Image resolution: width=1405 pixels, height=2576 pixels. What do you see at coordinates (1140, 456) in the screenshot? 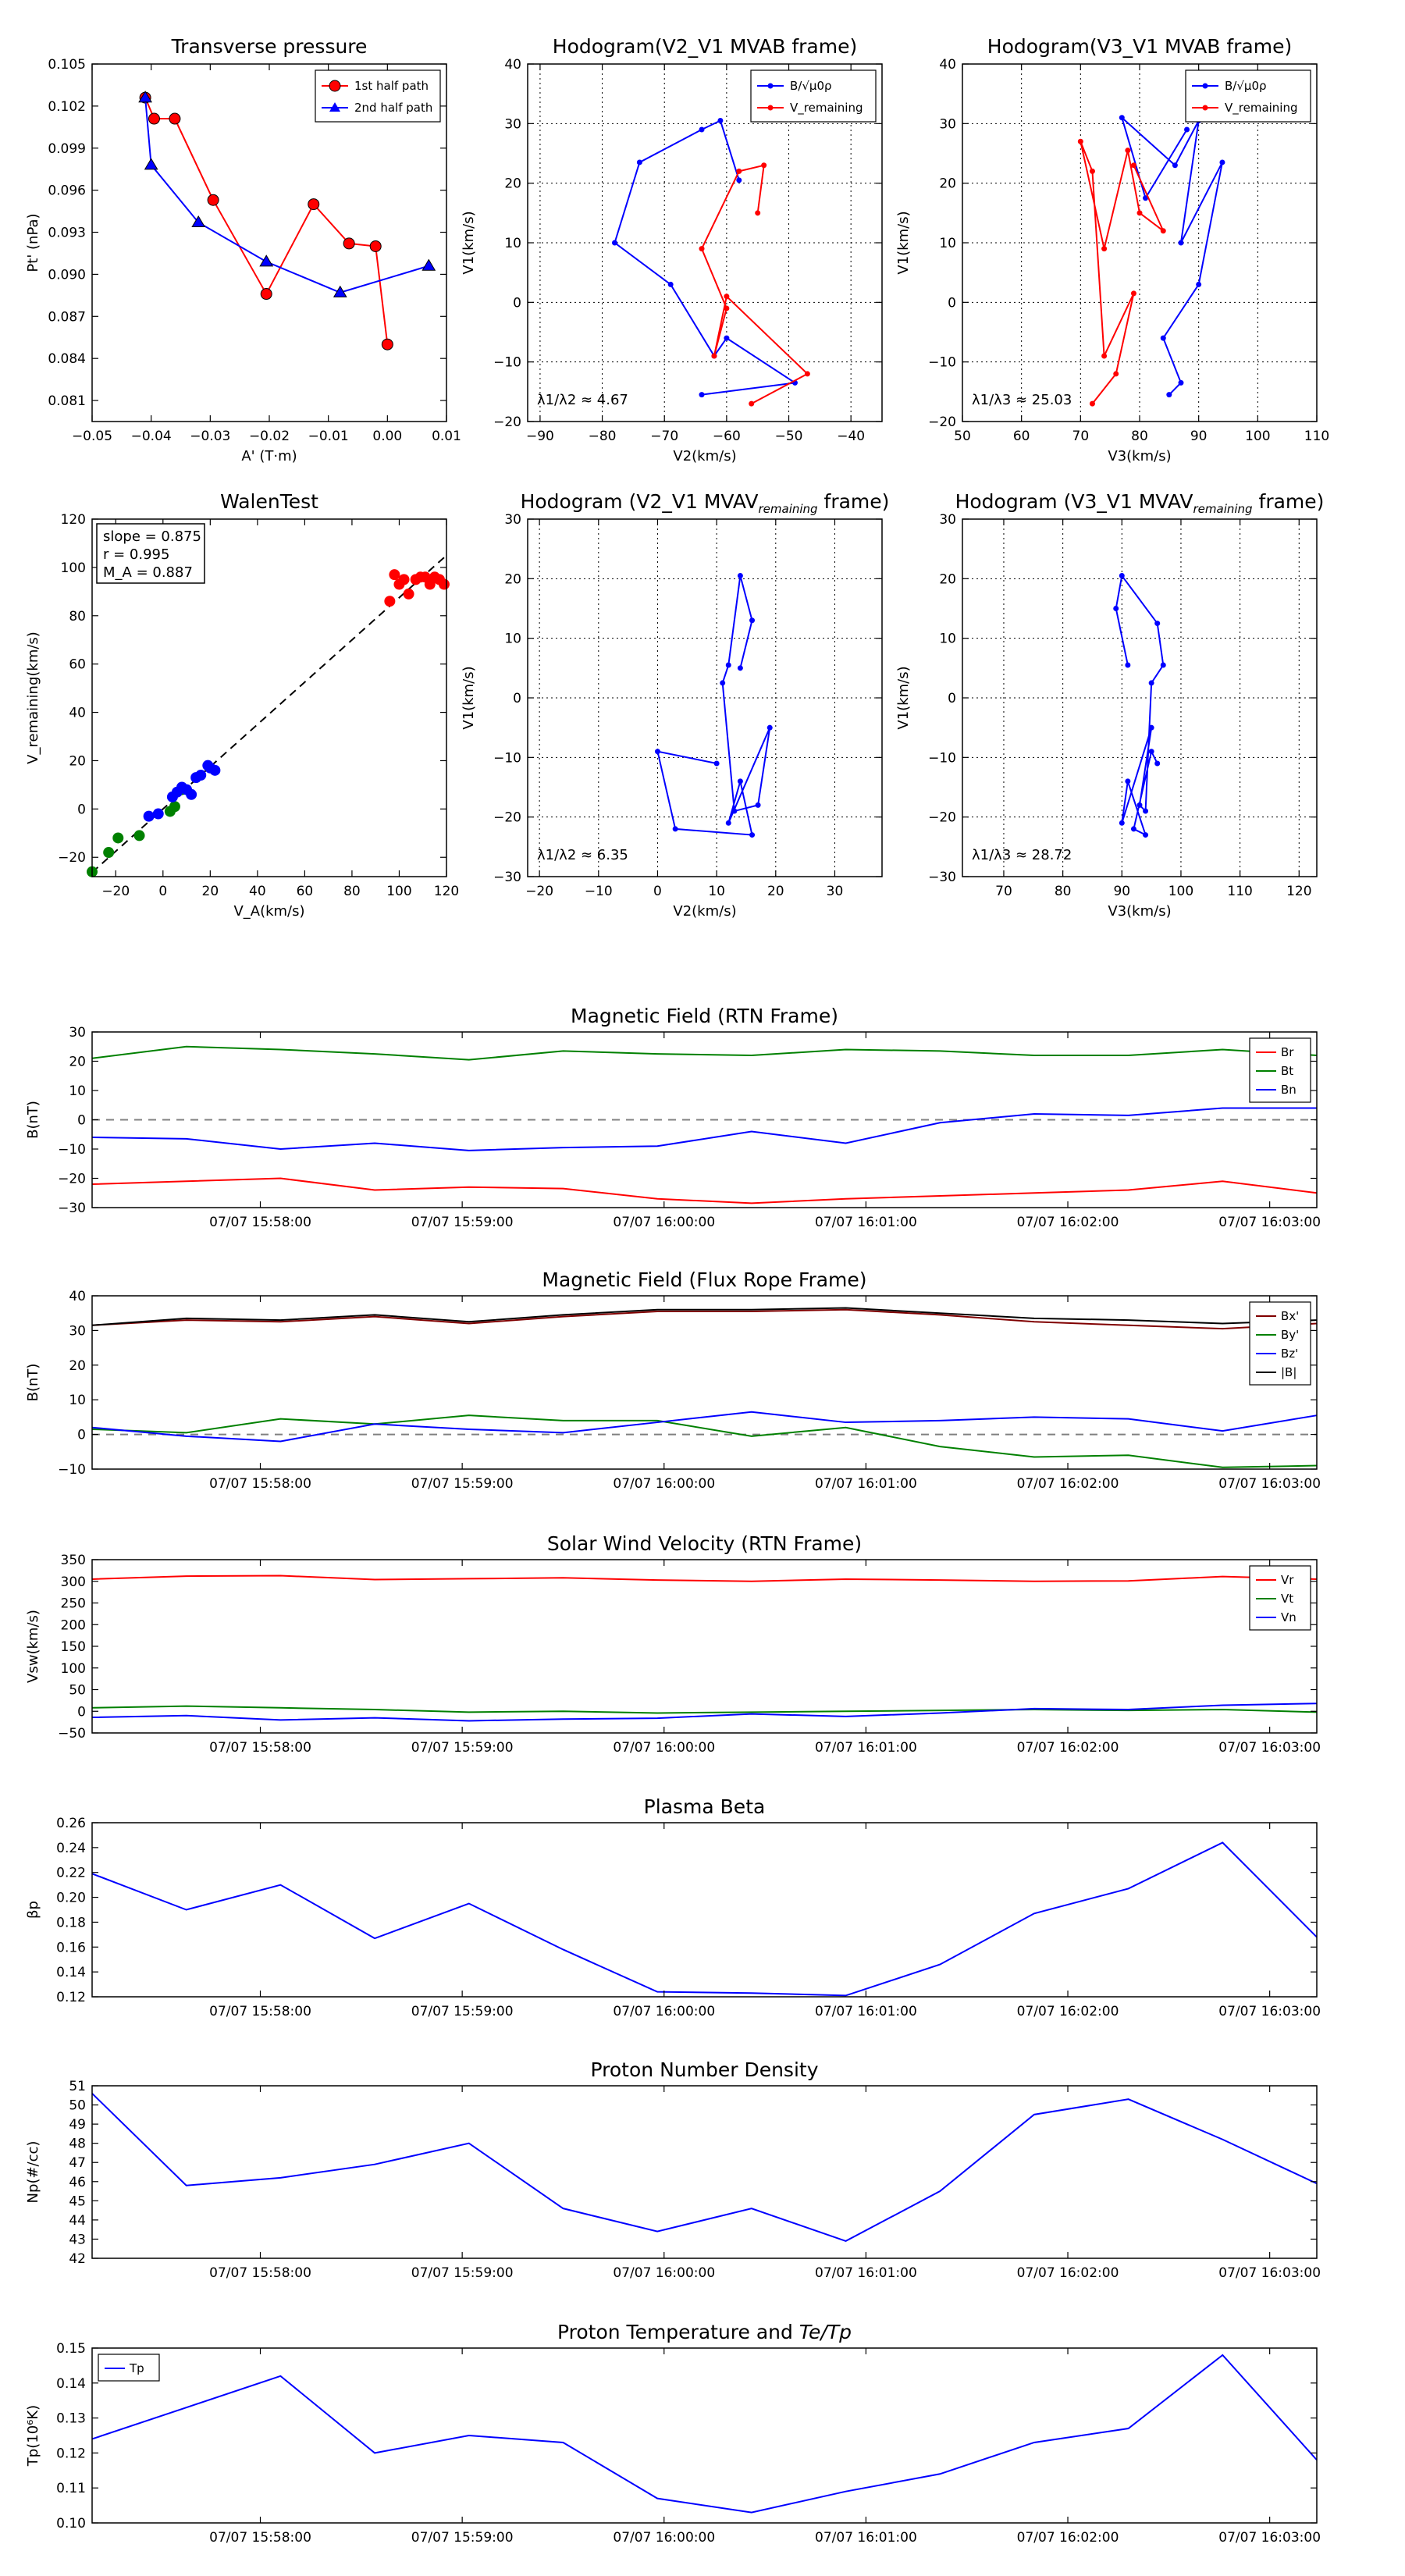
I see `x-axis-label: V3(km/s)` at bounding box center [1140, 456].